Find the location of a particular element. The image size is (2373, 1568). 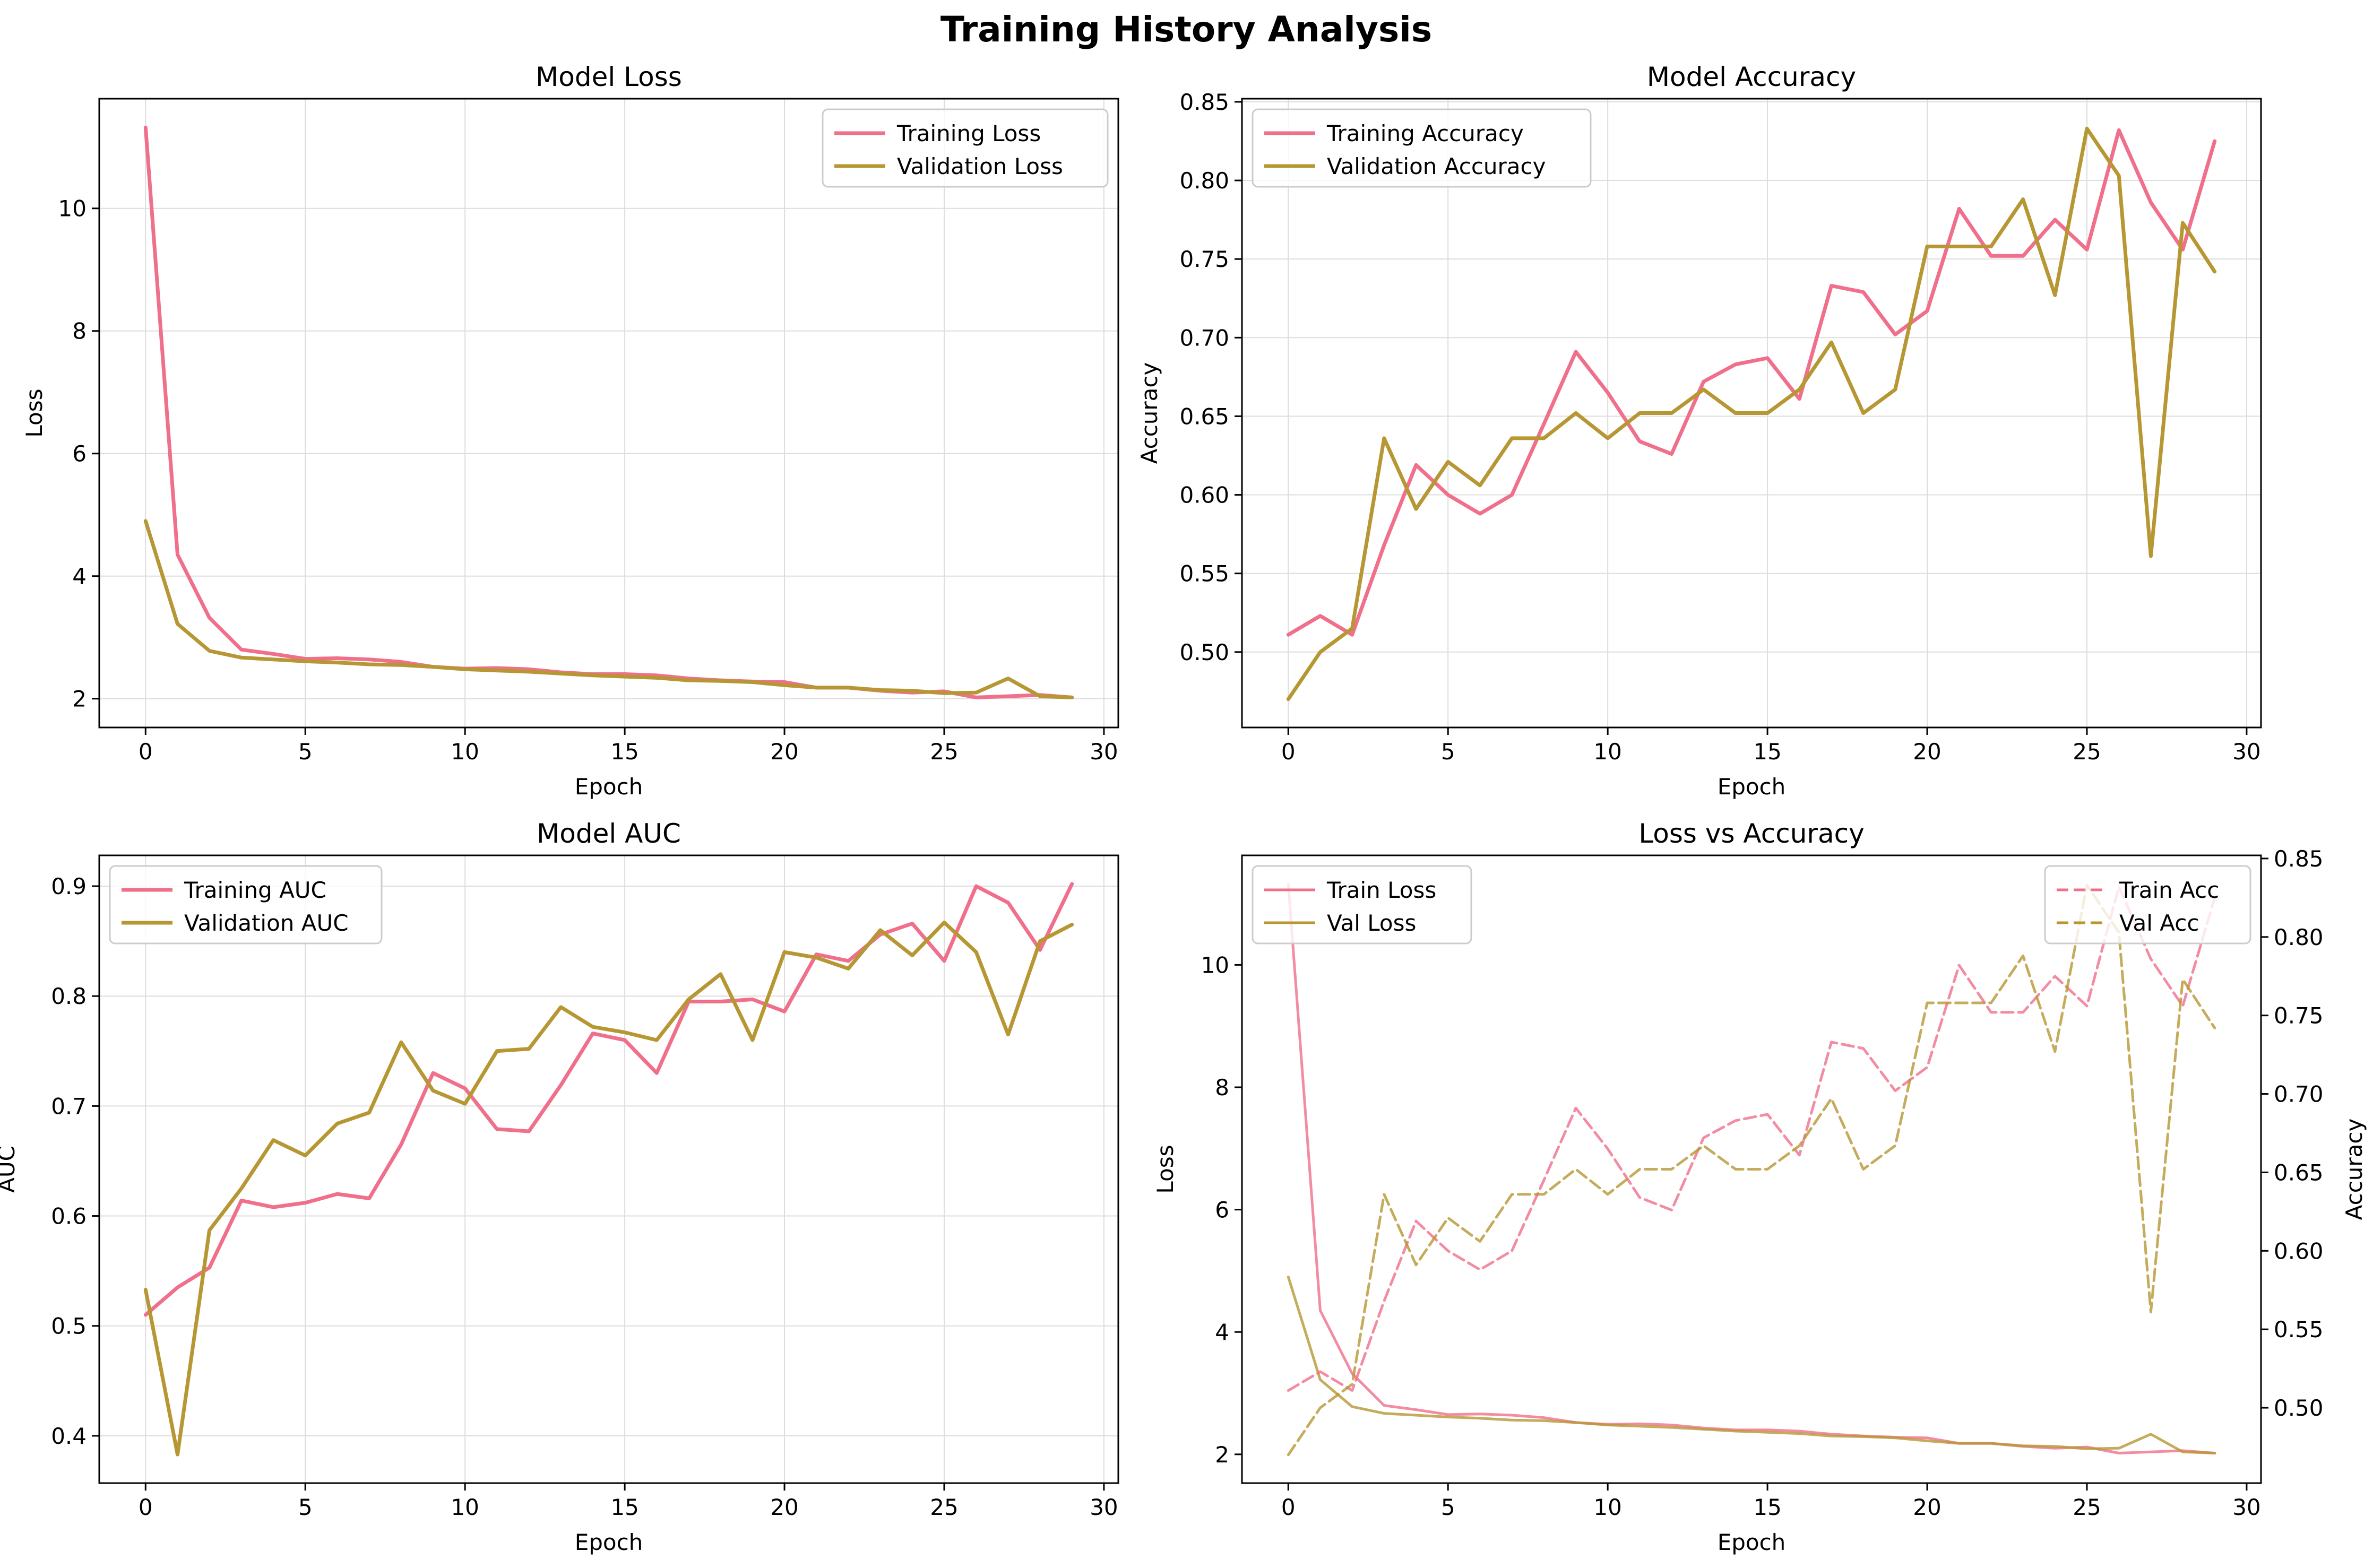

chart-title: Loss vs Accuracy is located at coordinates (1751, 833).